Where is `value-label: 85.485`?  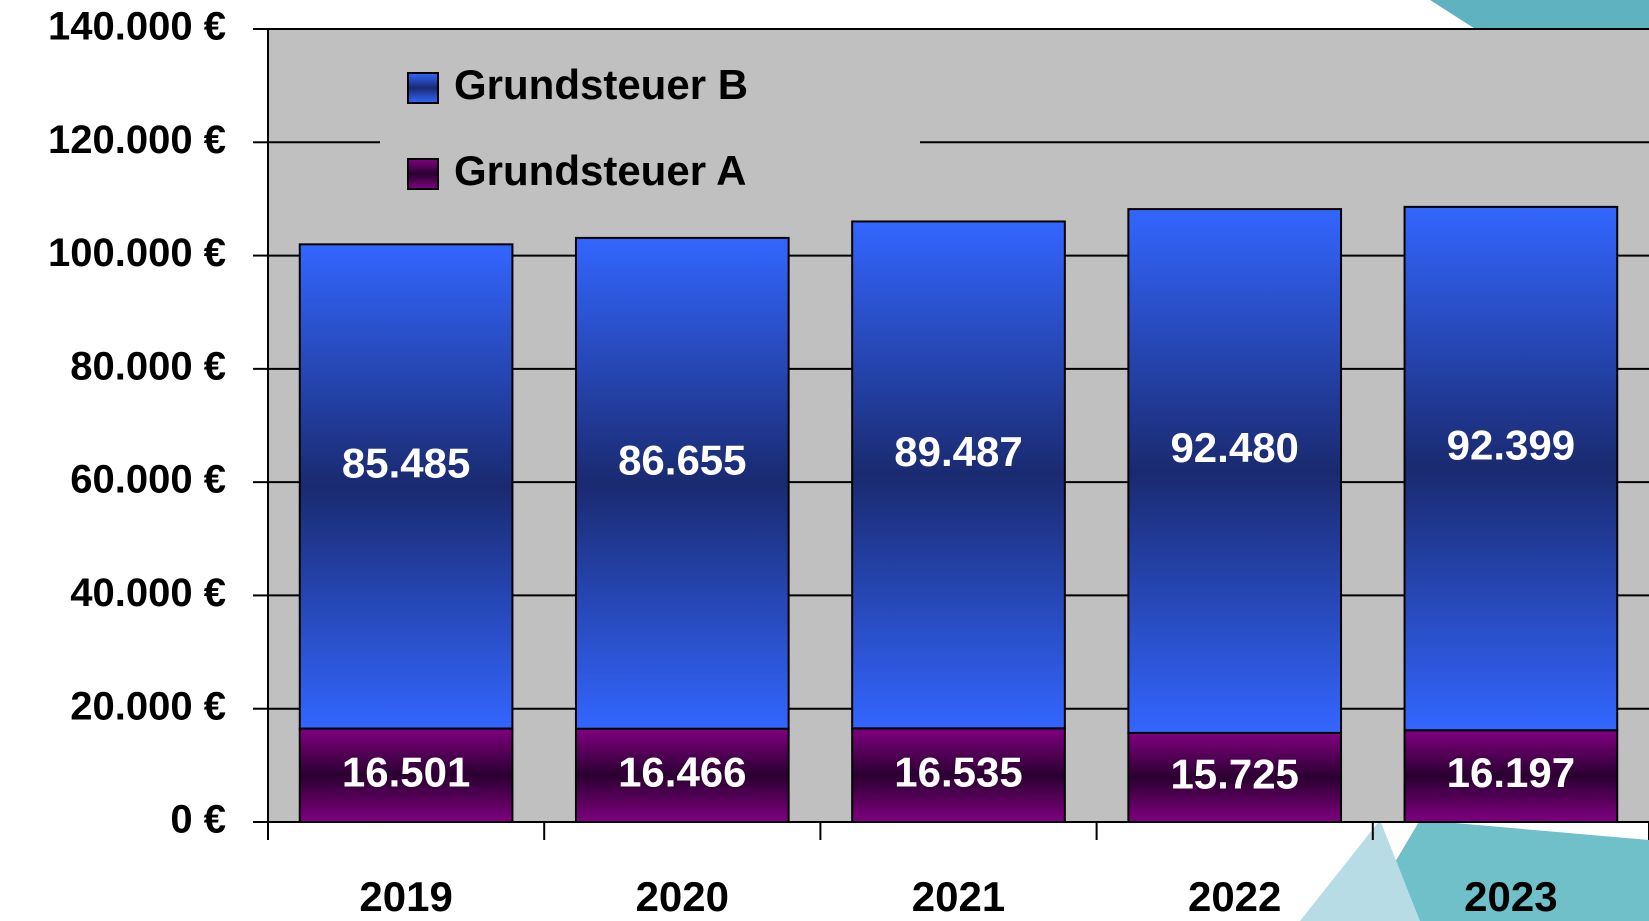
value-label: 85.485 is located at coordinates (406, 463).